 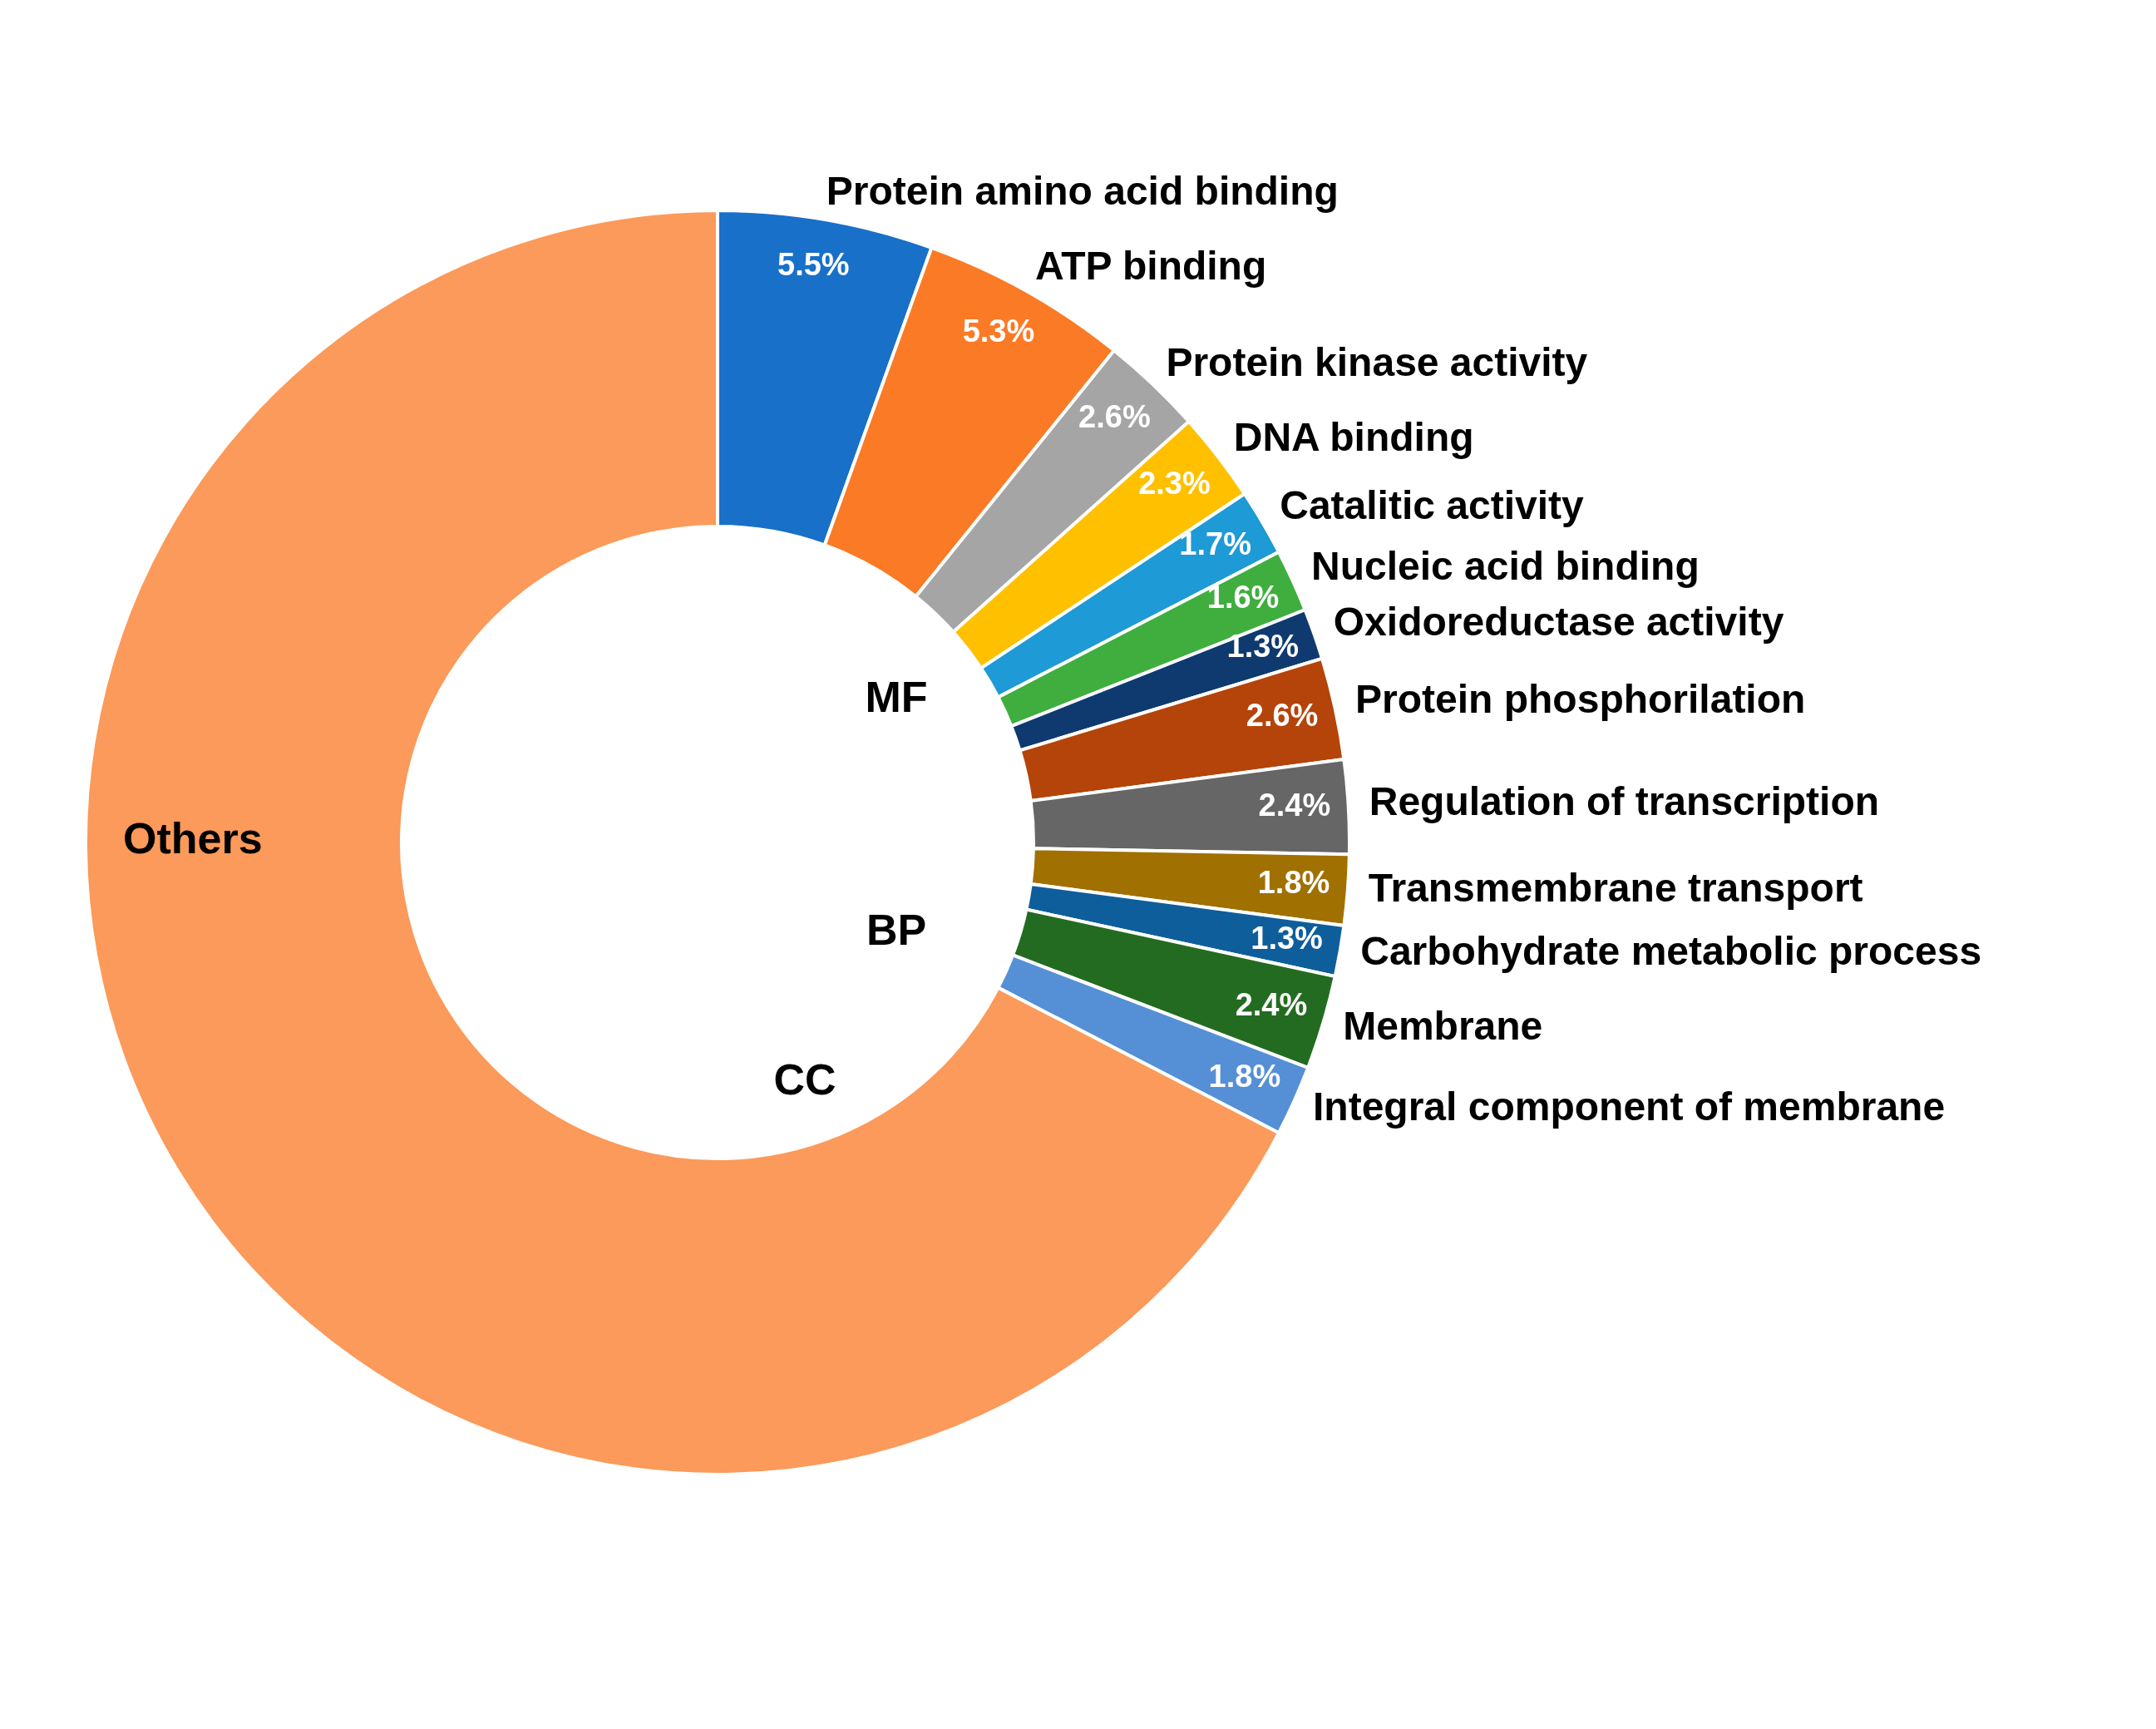 What do you see at coordinates (193, 838) in the screenshot?
I see `slice-label: Others` at bounding box center [193, 838].